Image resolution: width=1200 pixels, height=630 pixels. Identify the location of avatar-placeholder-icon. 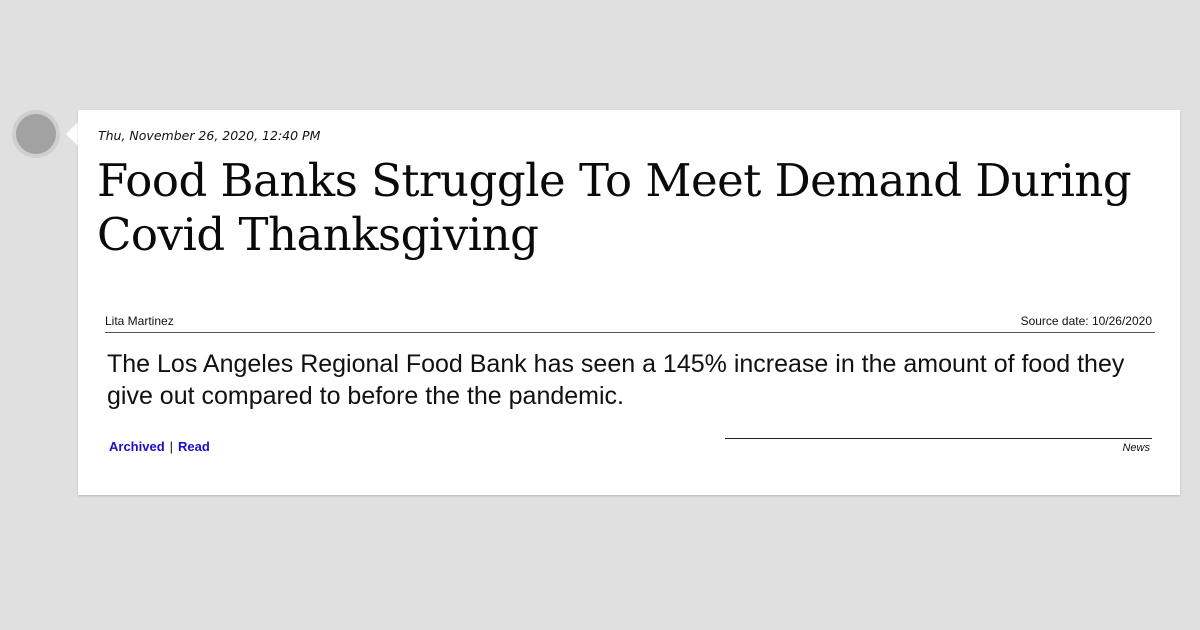
(36, 134).